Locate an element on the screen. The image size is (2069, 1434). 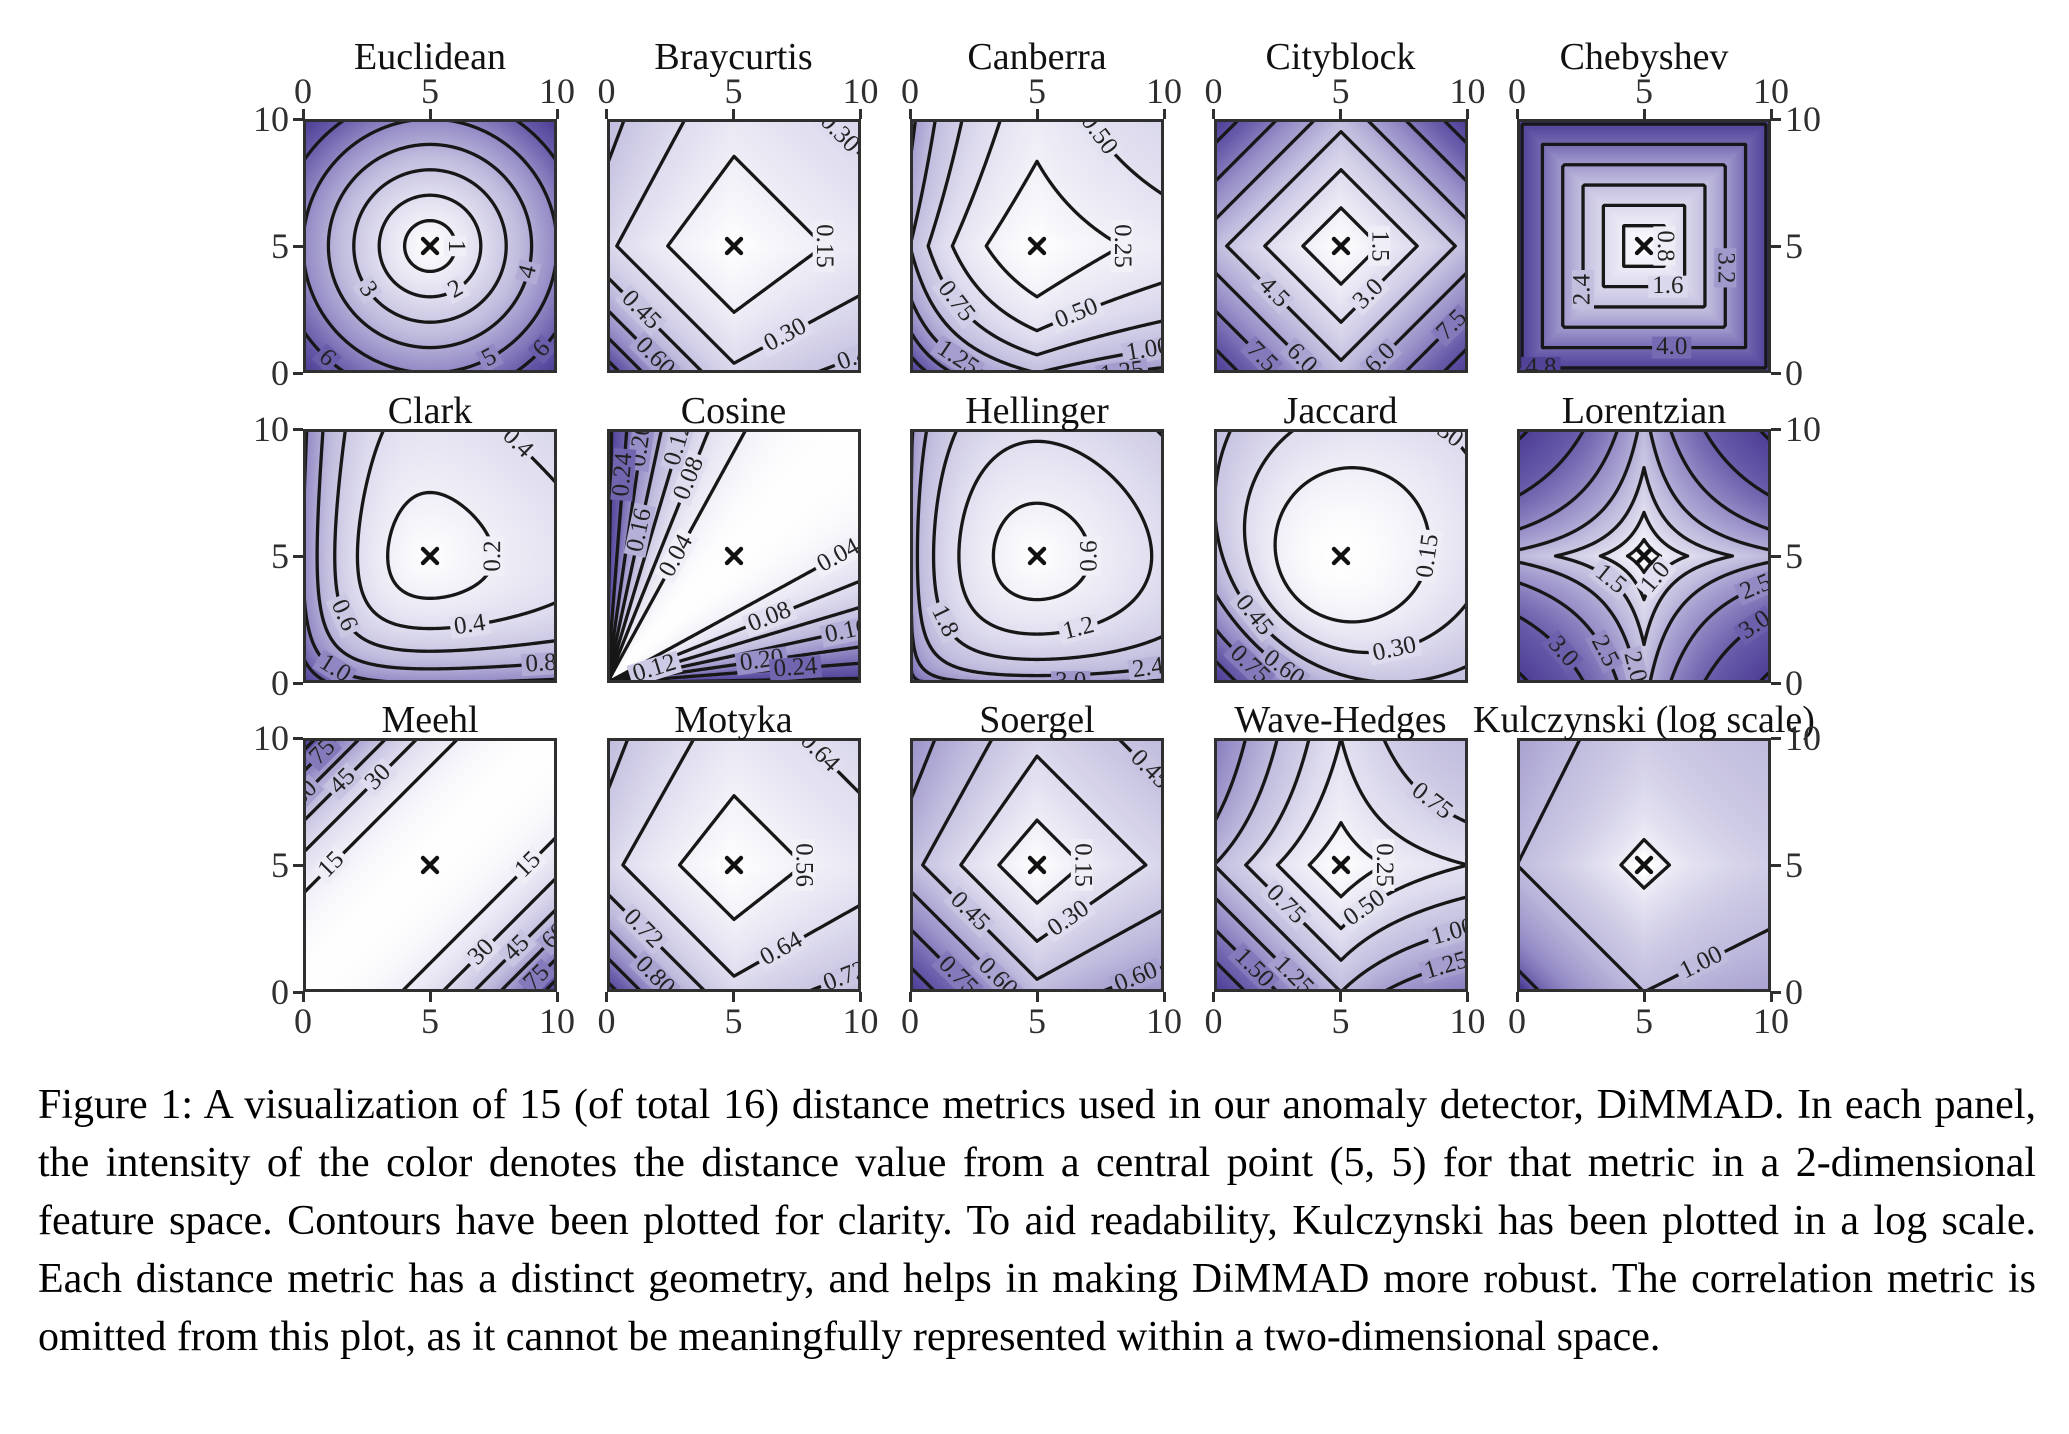
contour-canvas-motyka is located at coordinates (733, 865).